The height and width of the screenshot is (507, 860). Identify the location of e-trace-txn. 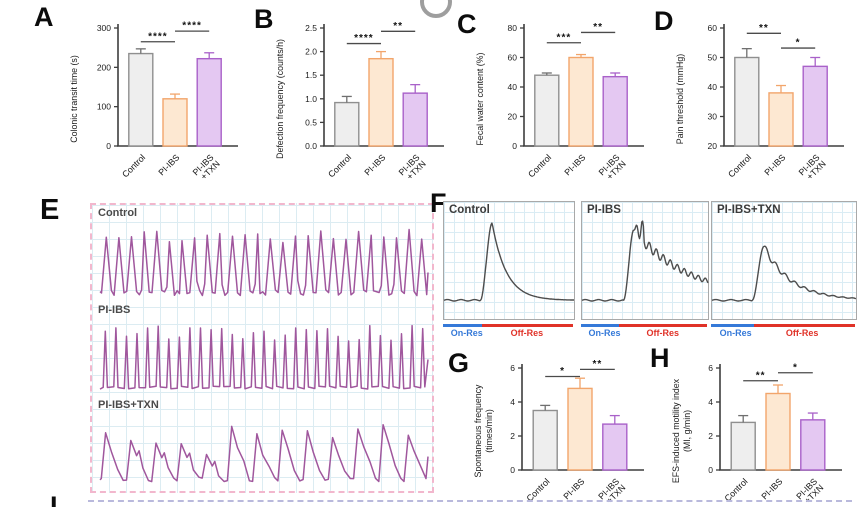
(264, 453).